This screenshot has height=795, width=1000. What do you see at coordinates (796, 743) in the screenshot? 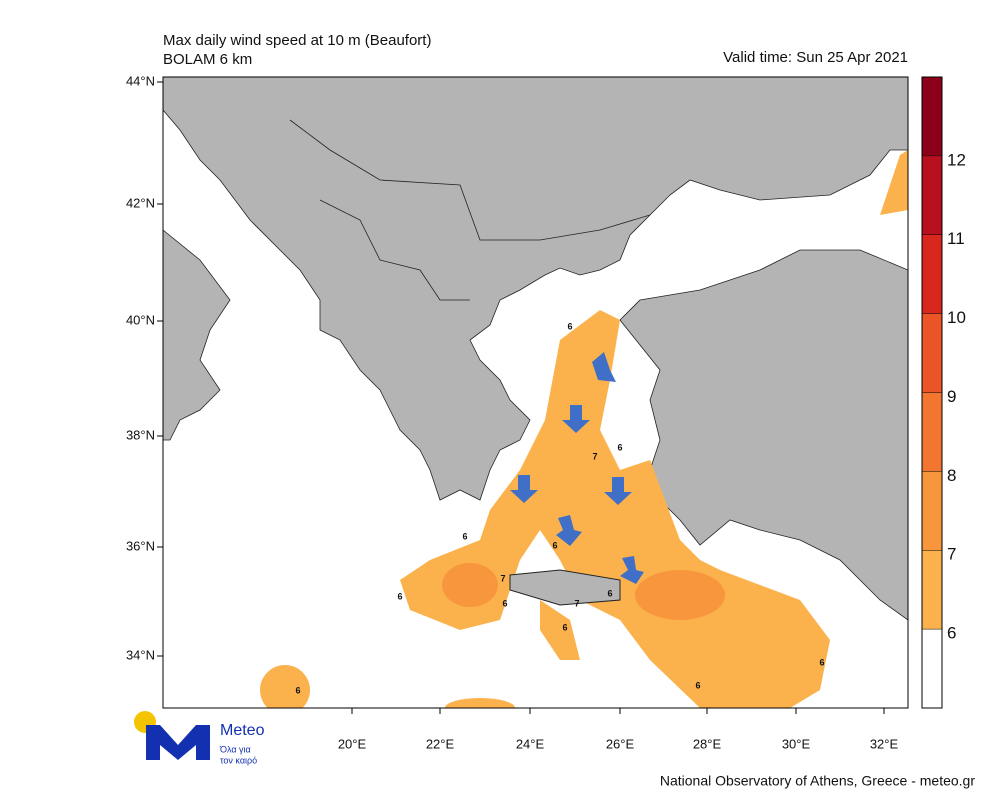
I see `lon-label: 30°E` at bounding box center [796, 743].